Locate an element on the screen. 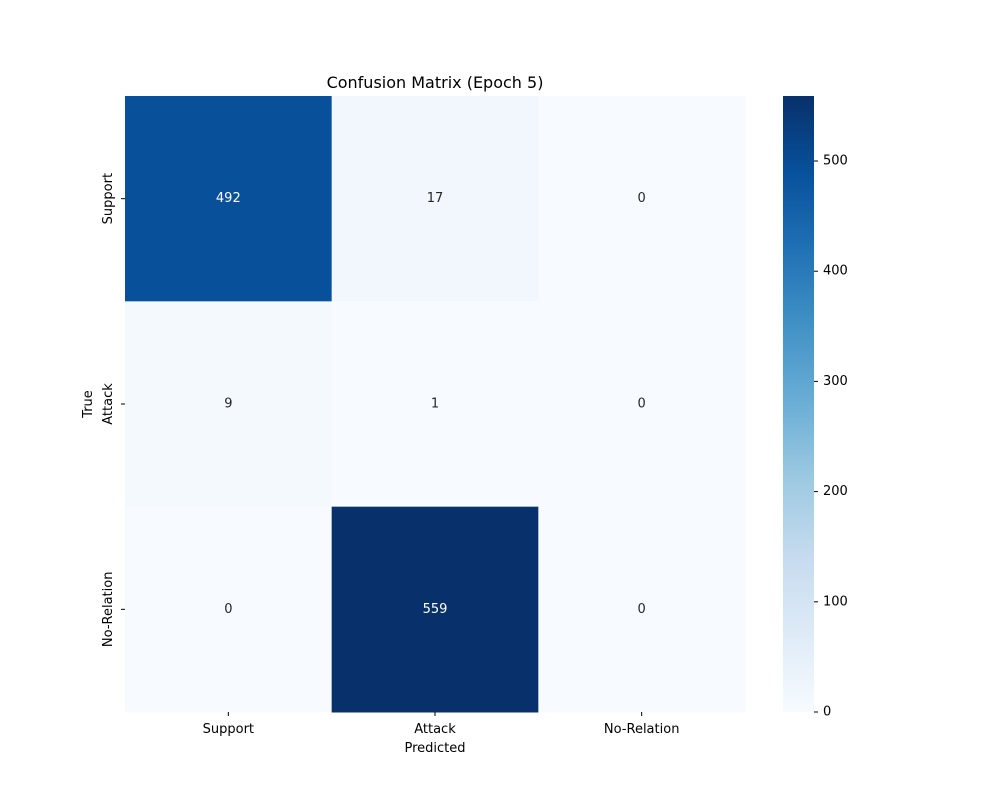 Image resolution: width=1000 pixels, height=805 pixels. colorbar-gradient is located at coordinates (798, 404).